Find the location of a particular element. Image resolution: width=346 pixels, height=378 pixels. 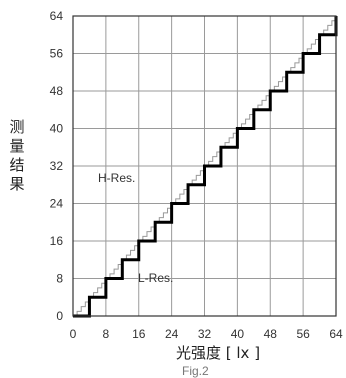

x-tick-label-24: 24 is located at coordinates (172, 334).